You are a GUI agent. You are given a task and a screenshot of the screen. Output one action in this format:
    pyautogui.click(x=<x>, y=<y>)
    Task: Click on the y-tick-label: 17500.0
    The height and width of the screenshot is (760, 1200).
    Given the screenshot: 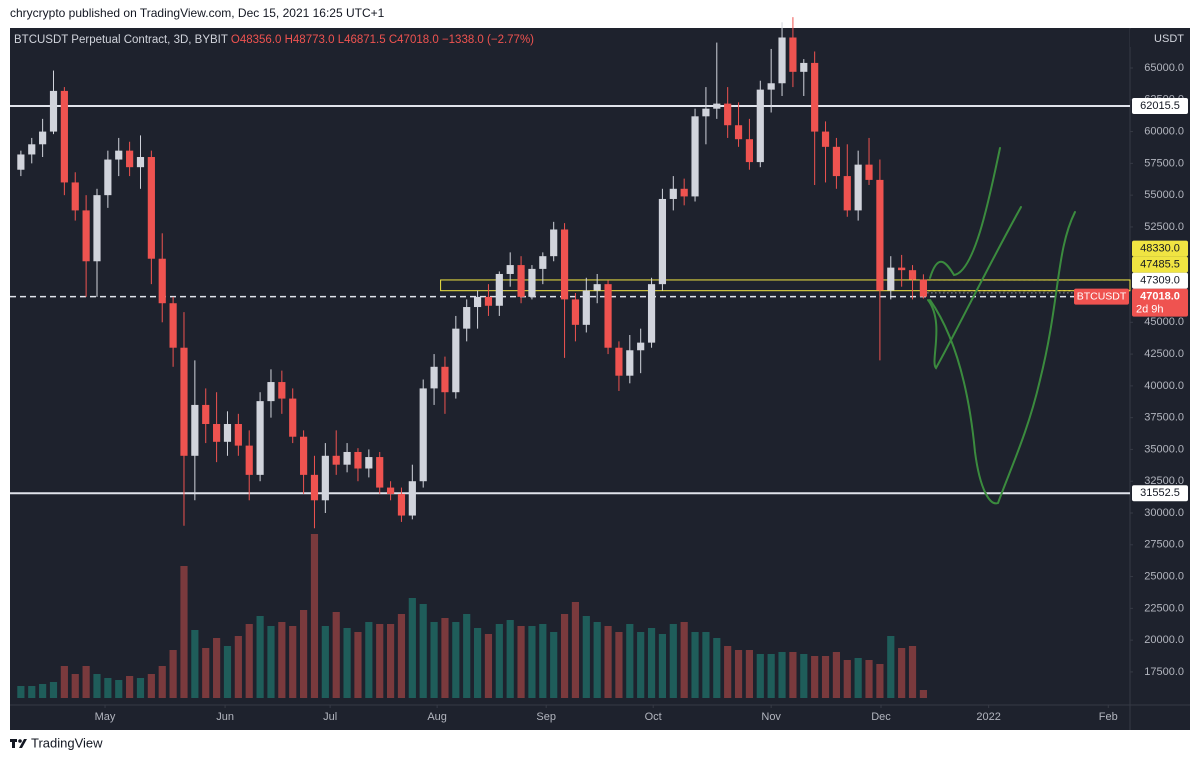 What is the action you would take?
    pyautogui.click(x=1164, y=672)
    